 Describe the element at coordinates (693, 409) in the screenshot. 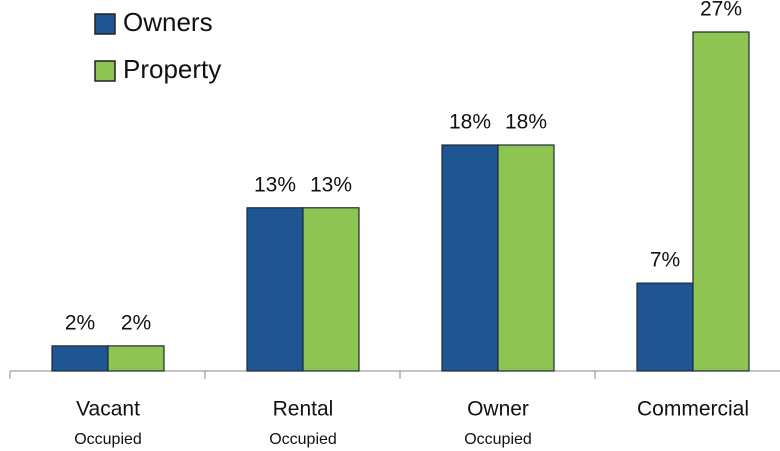

I see `x-tick-label: Commercial` at that location.